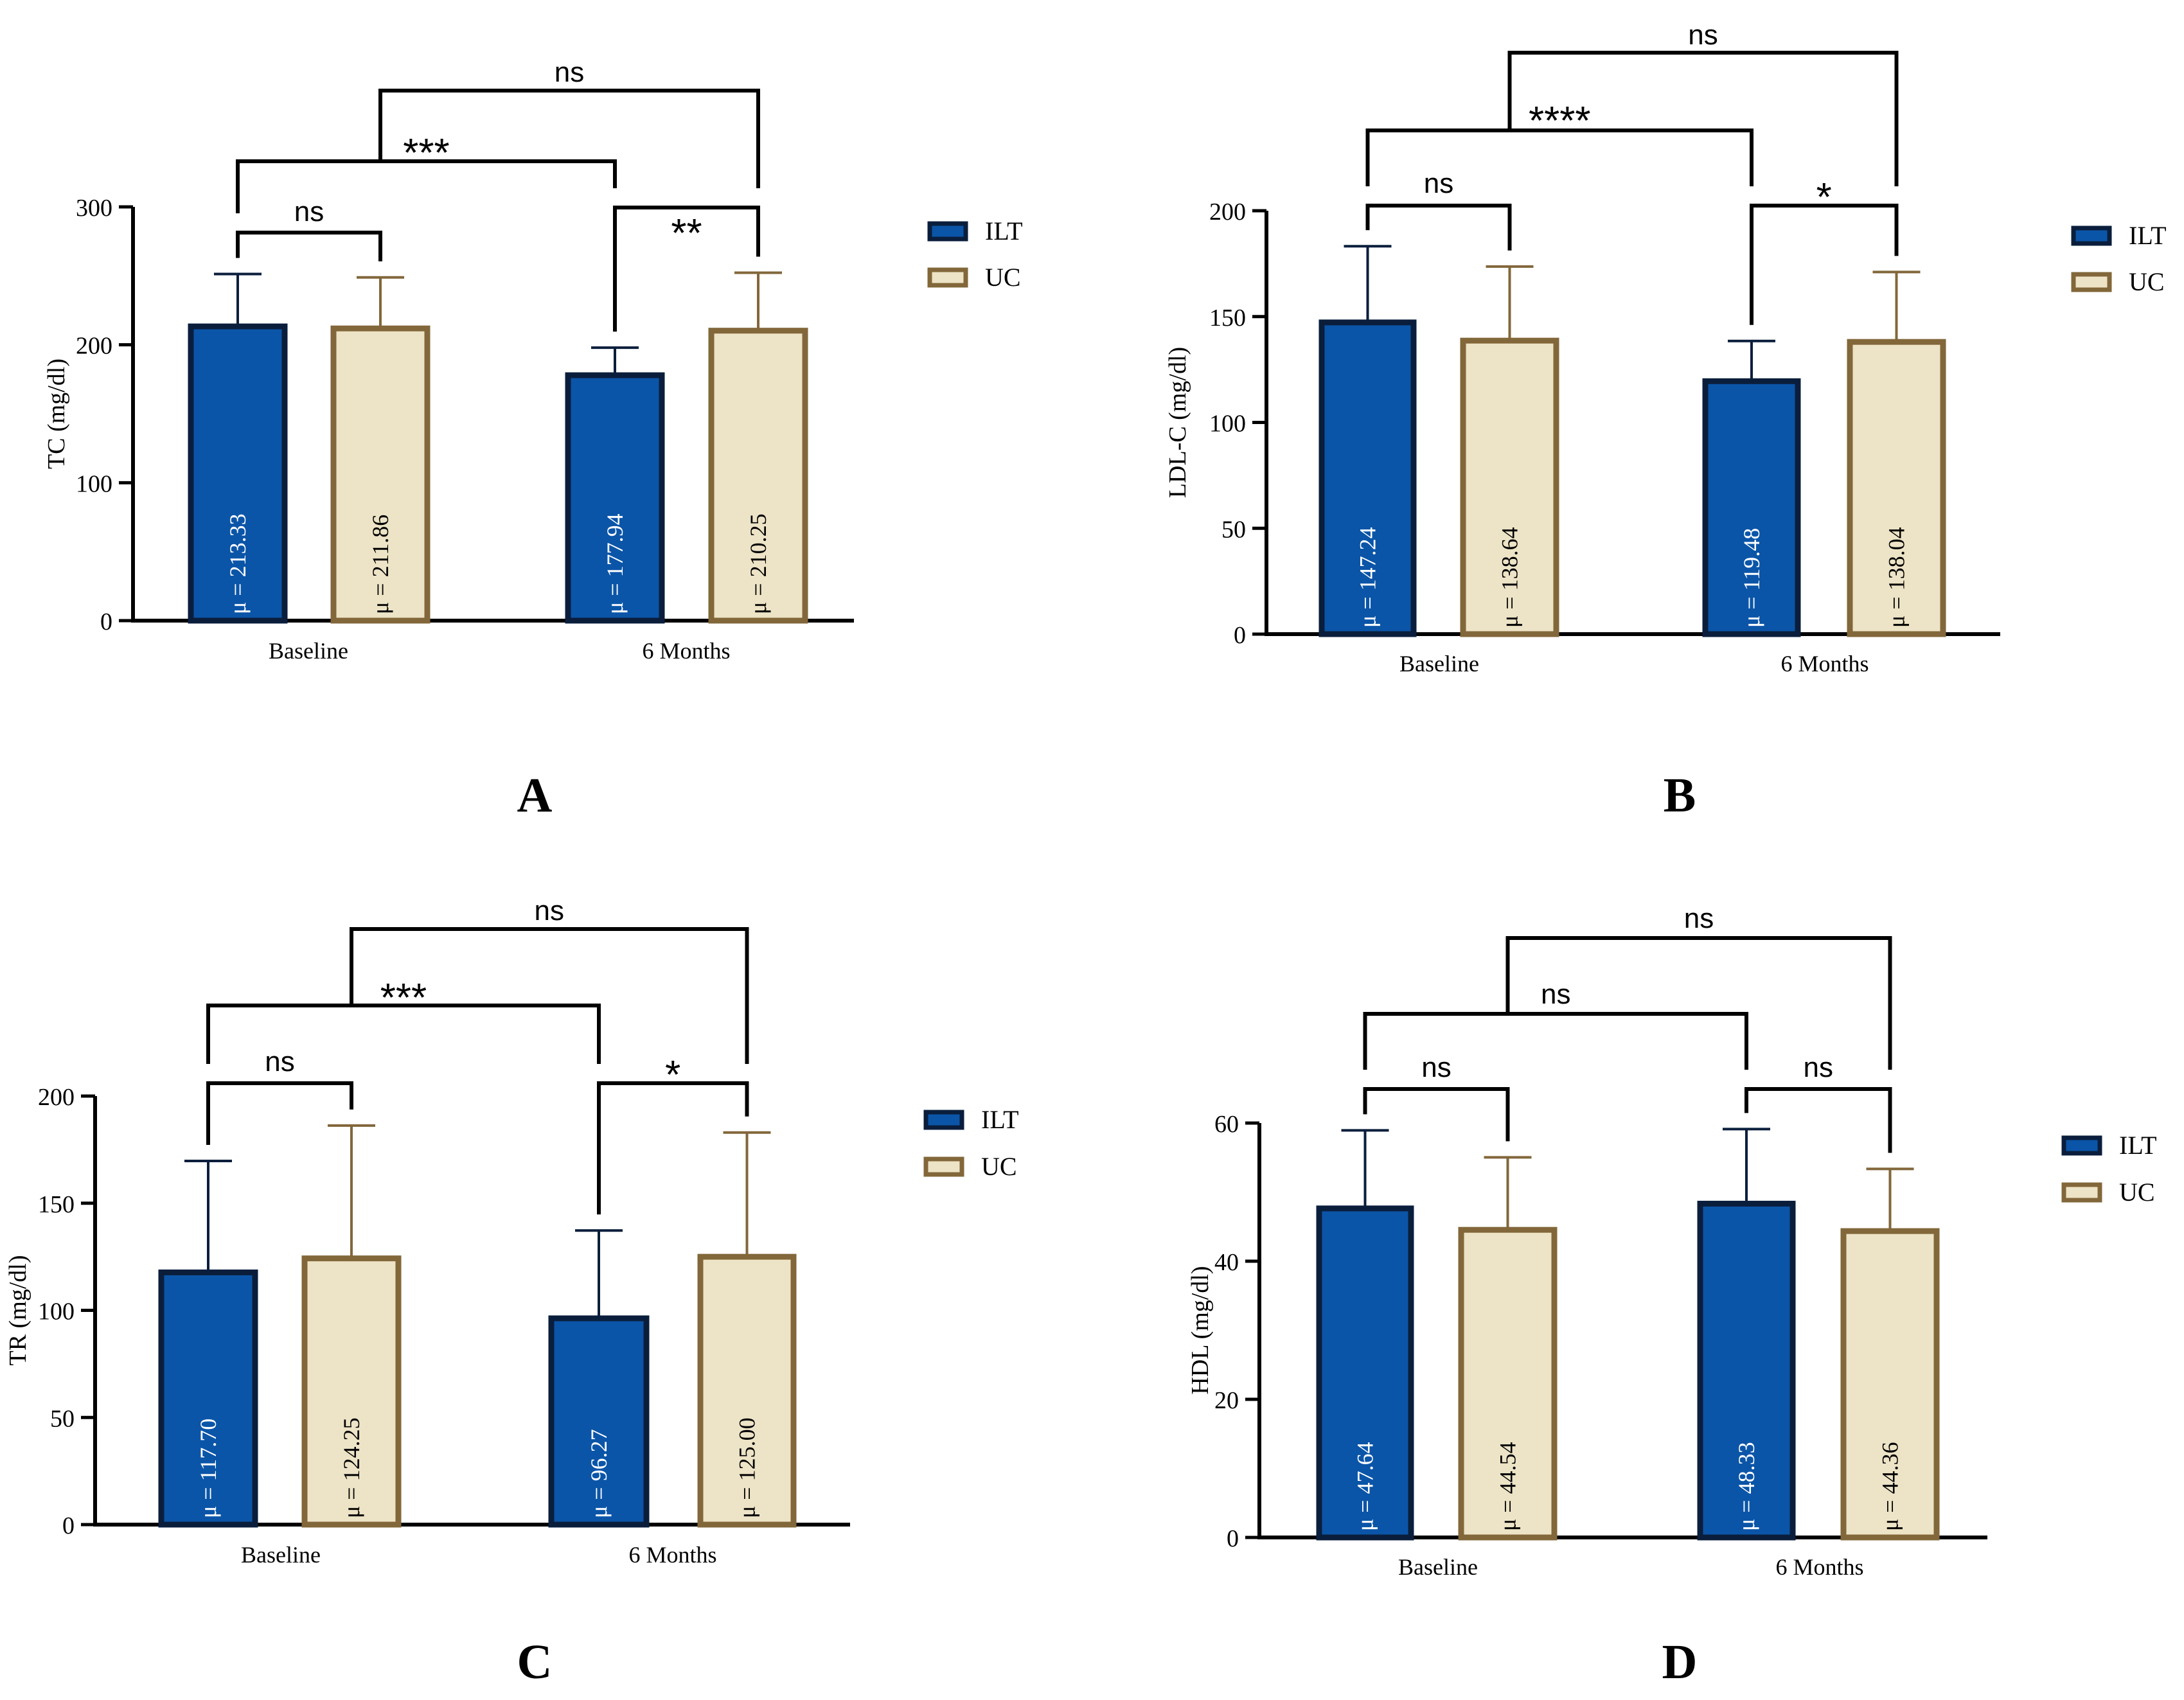 Image resolution: width=2184 pixels, height=1700 pixels. Describe the element at coordinates (1226, 1262) in the screenshot. I see `y-tick-label: 40` at that location.